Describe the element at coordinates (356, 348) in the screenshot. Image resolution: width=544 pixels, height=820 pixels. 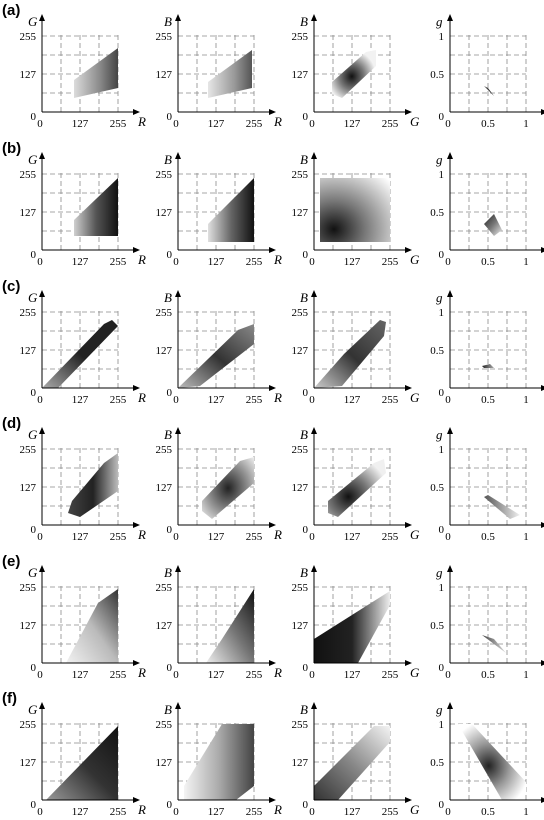
I see `panel-2-2: 0 127 255 255 127 0 G B` at that location.